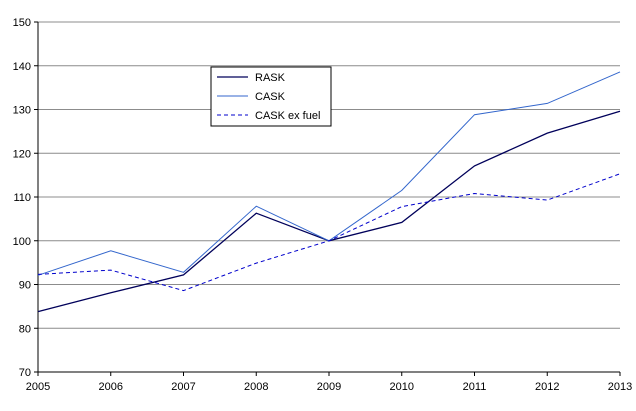 Image resolution: width=636 pixels, height=411 pixels. Describe the element at coordinates (25, 373) in the screenshot. I see `y-tick-label: 70` at that location.